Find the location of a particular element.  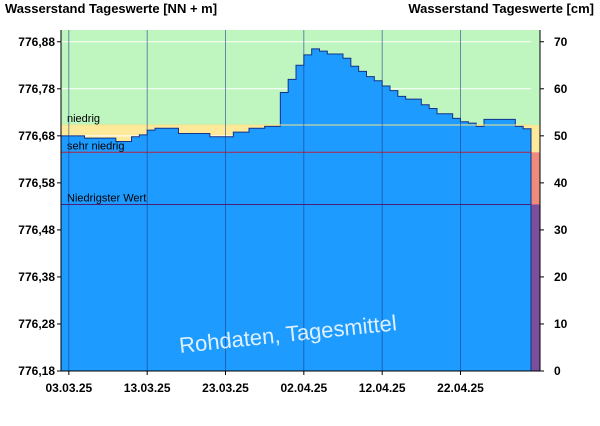

x-tick-label: 12.04.25 is located at coordinates (382, 388).